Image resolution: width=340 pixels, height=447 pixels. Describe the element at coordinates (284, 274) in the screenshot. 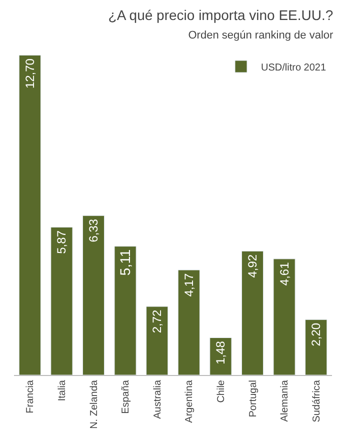

I see `data-label: 4,61` at that location.